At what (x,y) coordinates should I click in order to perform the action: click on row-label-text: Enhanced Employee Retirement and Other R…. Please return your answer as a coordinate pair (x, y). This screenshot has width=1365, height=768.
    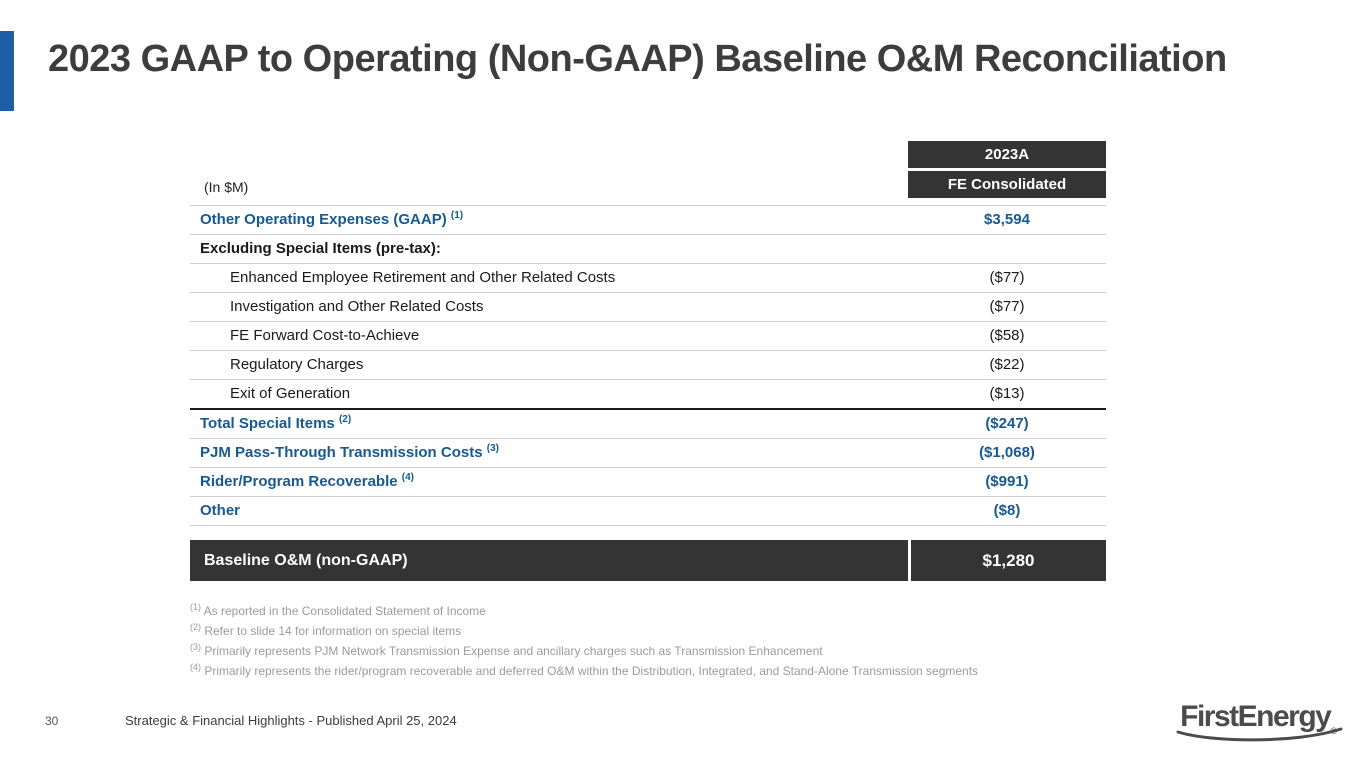
    Looking at the image, I should click on (423, 277).